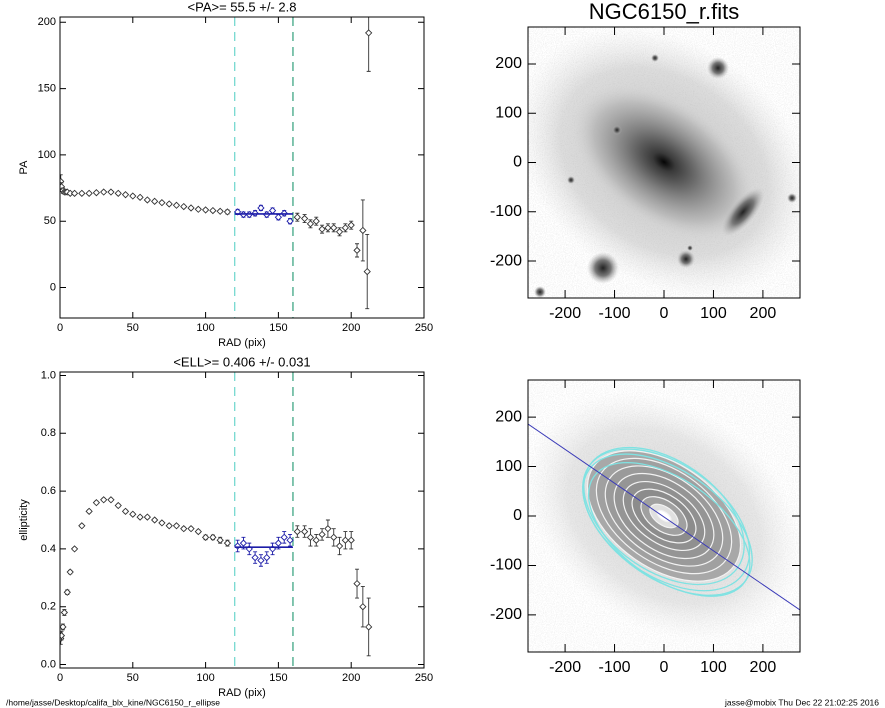  What do you see at coordinates (47, 155) in the screenshot?
I see `y-tick-label: 100` at bounding box center [47, 155].